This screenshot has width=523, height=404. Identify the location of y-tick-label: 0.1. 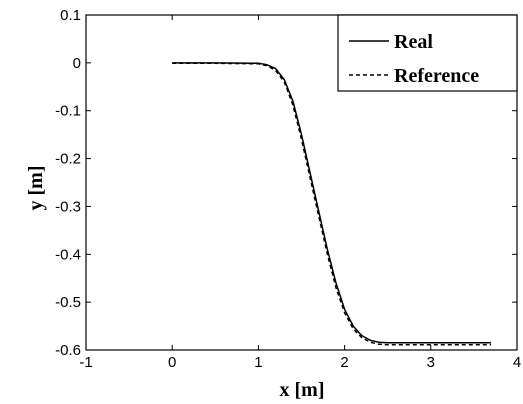
(70, 15).